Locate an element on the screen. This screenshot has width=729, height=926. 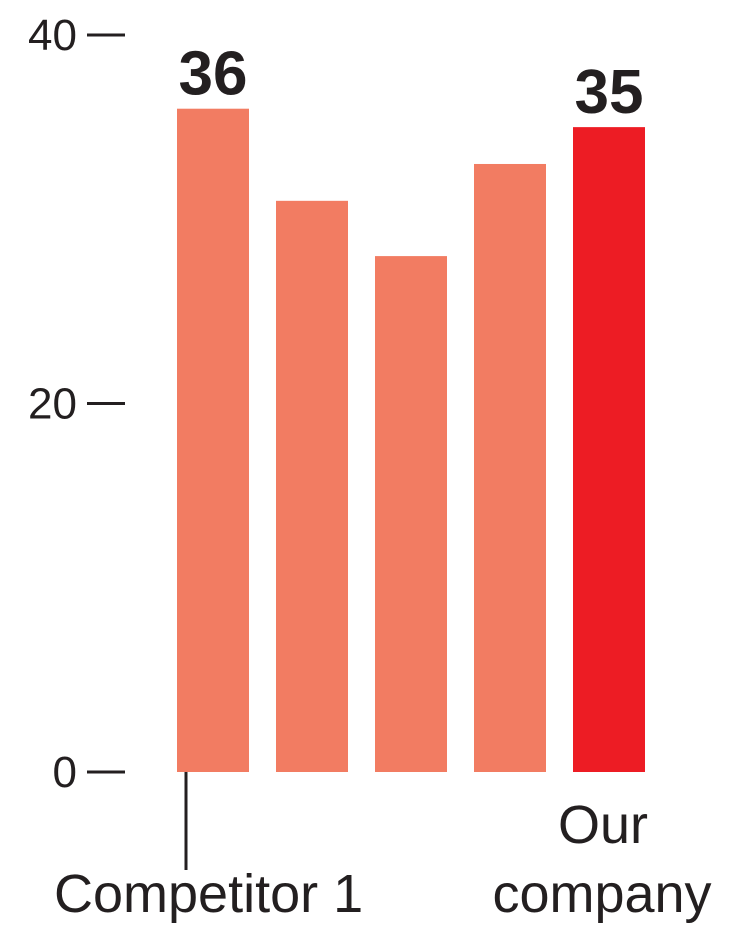
category-label: company is located at coordinates (601, 894).